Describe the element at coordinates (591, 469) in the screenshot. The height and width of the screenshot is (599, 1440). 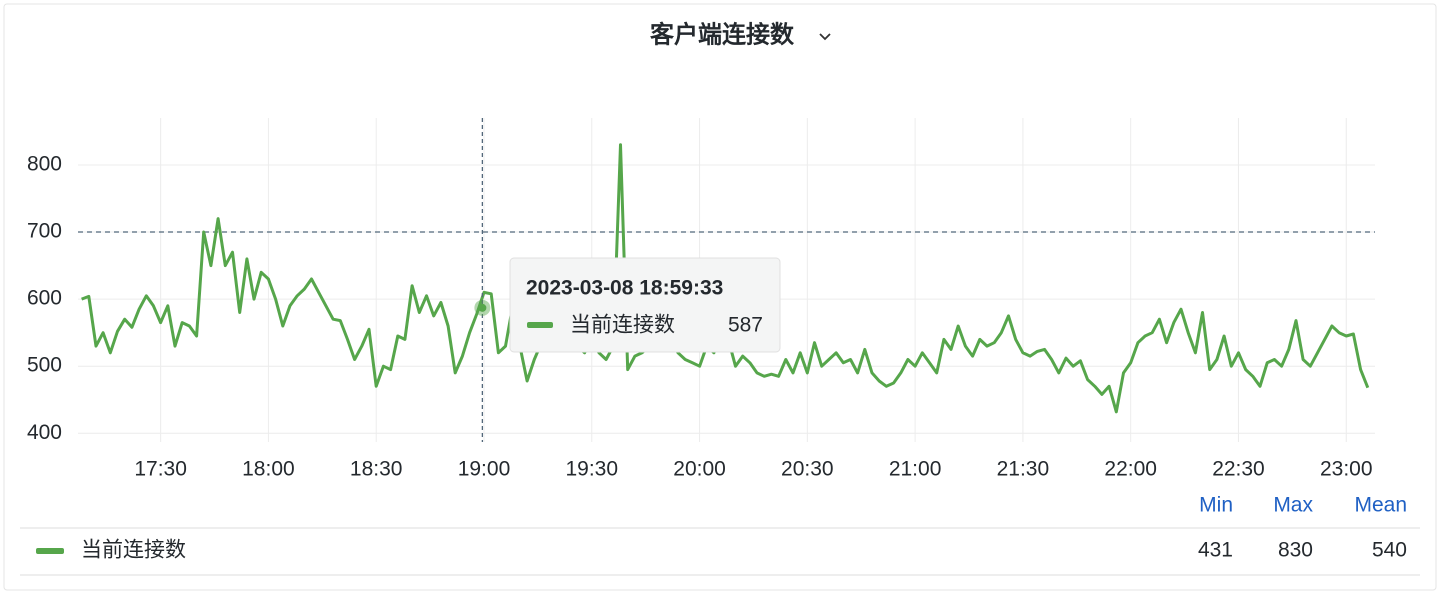
I see `x-tick-label: 19:30` at that location.